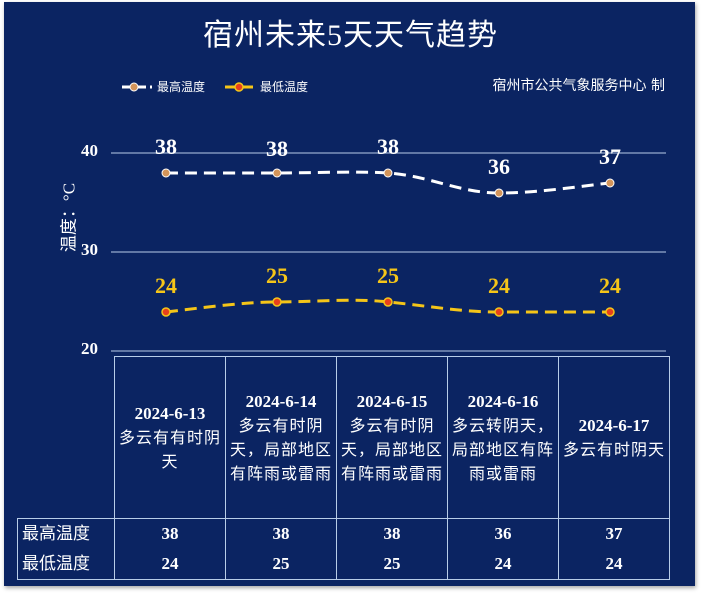 Image resolution: width=701 pixels, height=593 pixels. Describe the element at coordinates (284, 87) in the screenshot. I see `legend-low-label: 最低温度` at that location.